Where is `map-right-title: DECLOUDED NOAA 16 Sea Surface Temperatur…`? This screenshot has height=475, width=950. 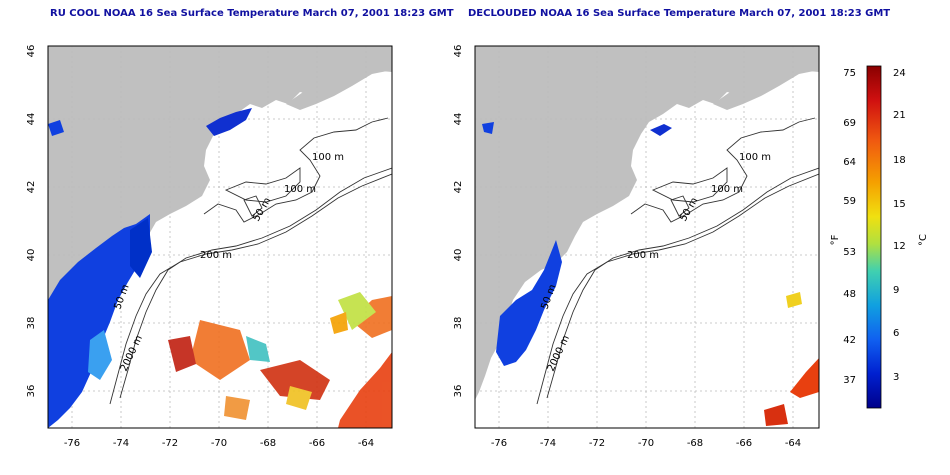
map-right-title: DECLOUDED NOAA 16 Sea Surface Temperatur… is located at coordinates (679, 13).